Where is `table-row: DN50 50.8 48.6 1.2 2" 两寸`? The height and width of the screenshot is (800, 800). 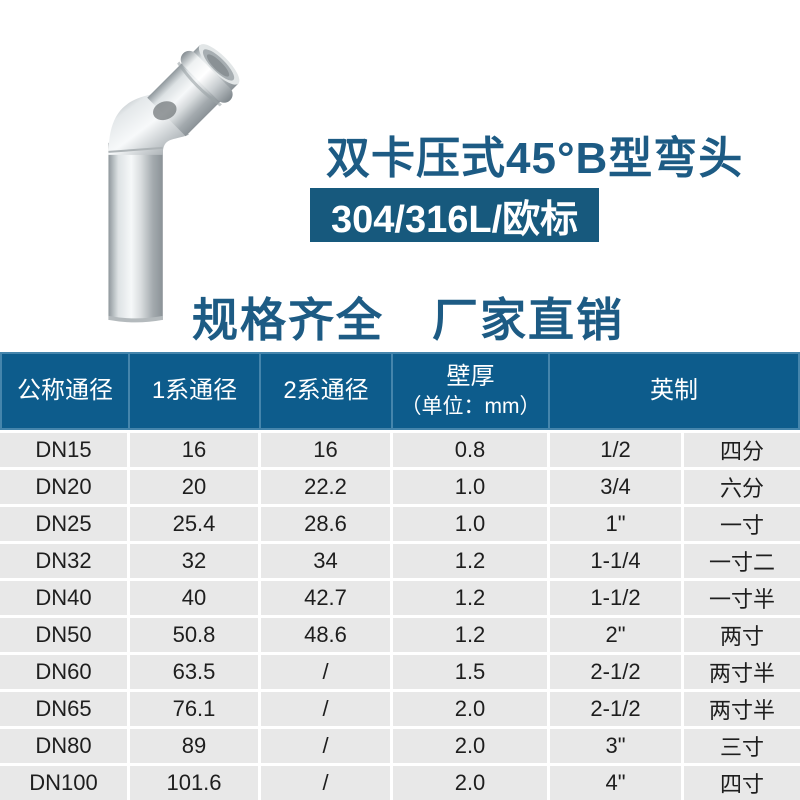 table-row: DN50 50.8 48.6 1.2 2" 两寸 is located at coordinates (400, 635).